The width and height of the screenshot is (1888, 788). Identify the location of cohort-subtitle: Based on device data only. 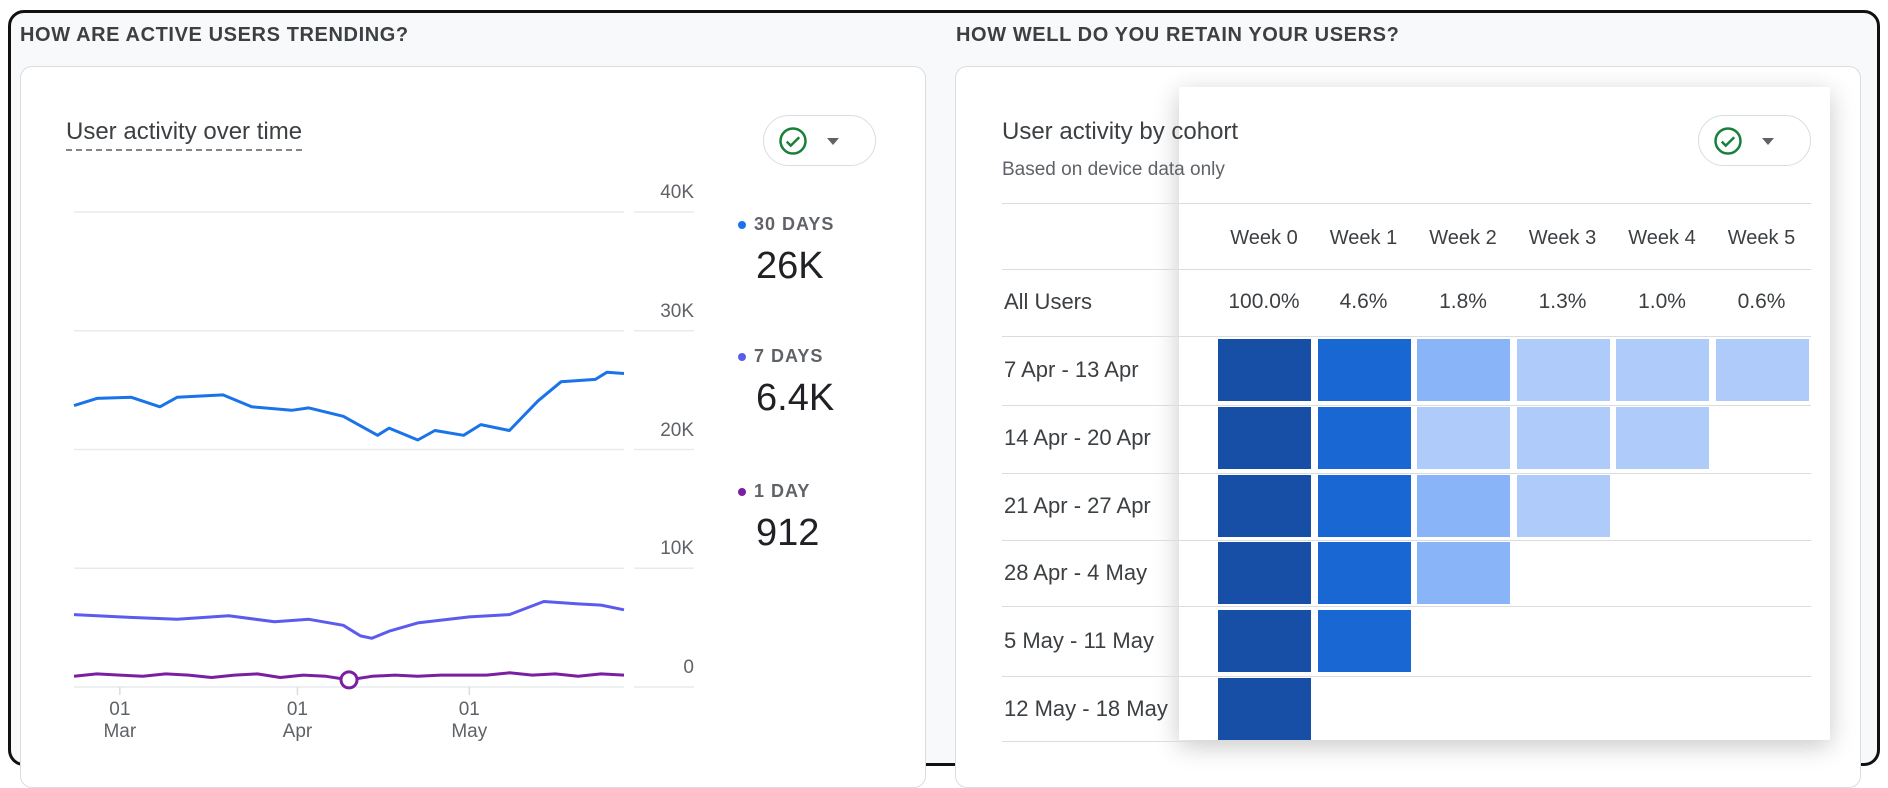
(1113, 169).